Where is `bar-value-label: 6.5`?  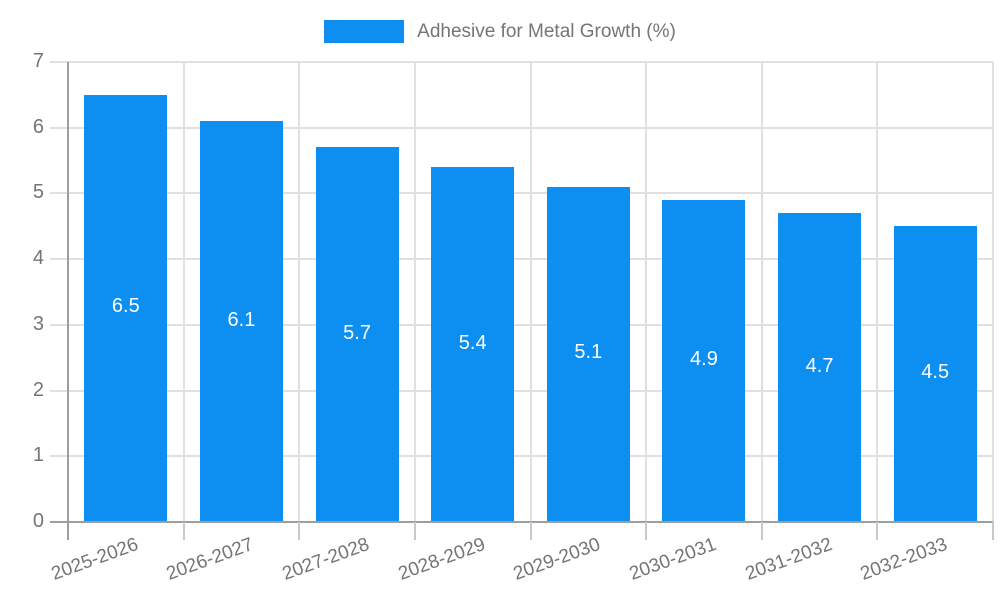 bar-value-label: 6.5 is located at coordinates (125, 306).